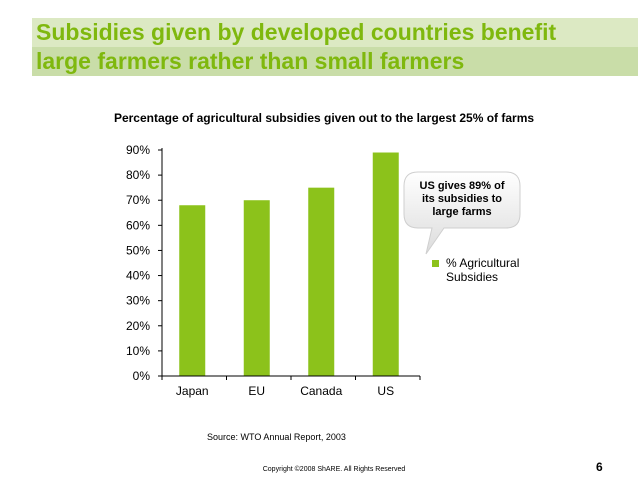 Image resolution: width=638 pixels, height=478 pixels. Describe the element at coordinates (138, 175) in the screenshot. I see `y-tick-label: 80%` at that location.